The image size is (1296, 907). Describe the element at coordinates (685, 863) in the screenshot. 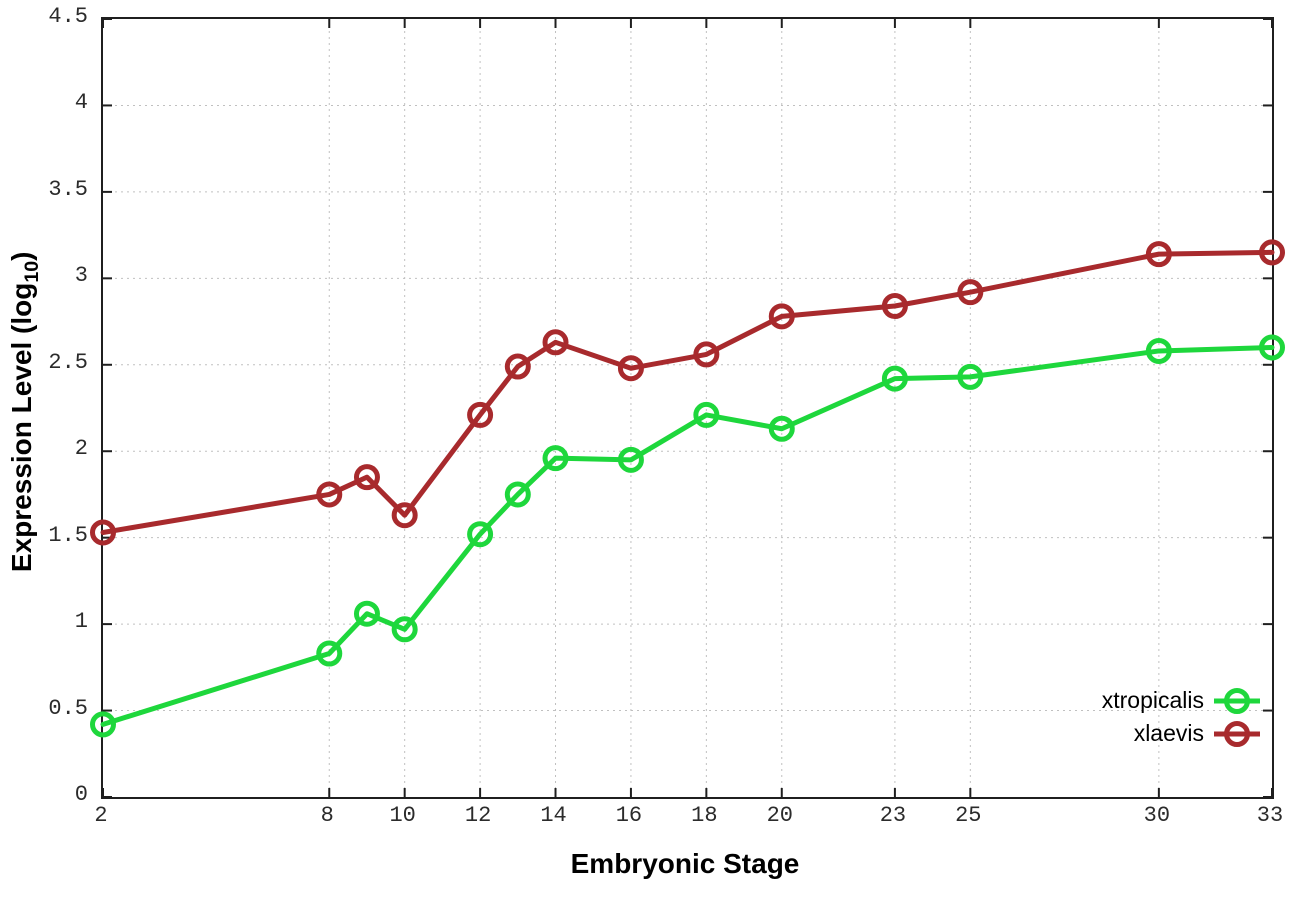

I see `x-axis-title: Embryonic Stage` at that location.